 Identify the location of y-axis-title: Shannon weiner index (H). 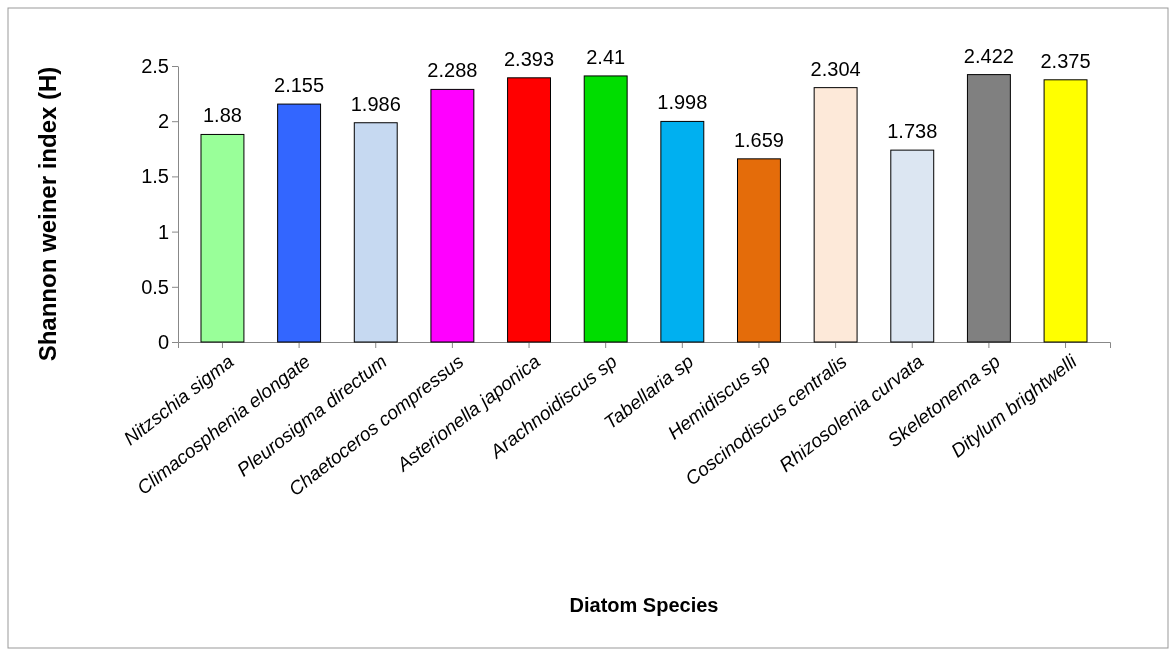
(47, 214).